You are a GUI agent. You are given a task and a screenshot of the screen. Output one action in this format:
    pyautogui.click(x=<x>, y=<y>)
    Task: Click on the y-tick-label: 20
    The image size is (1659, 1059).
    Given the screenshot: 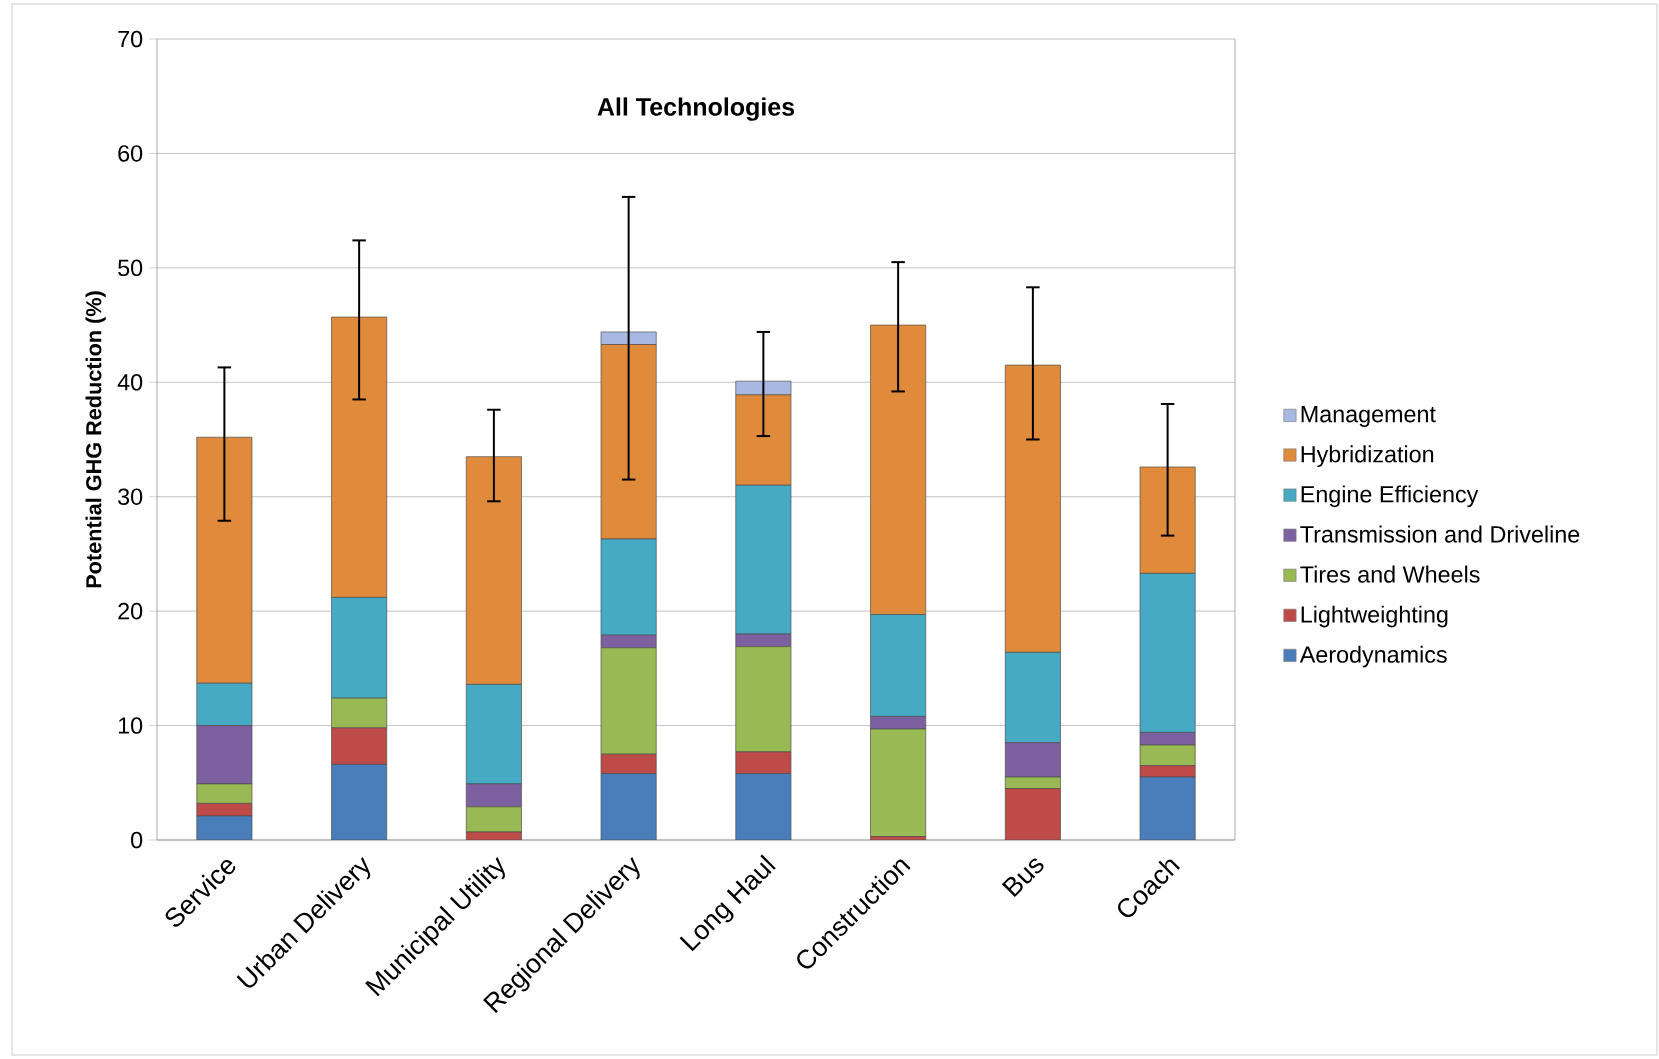 What is the action you would take?
    pyautogui.click(x=130, y=611)
    